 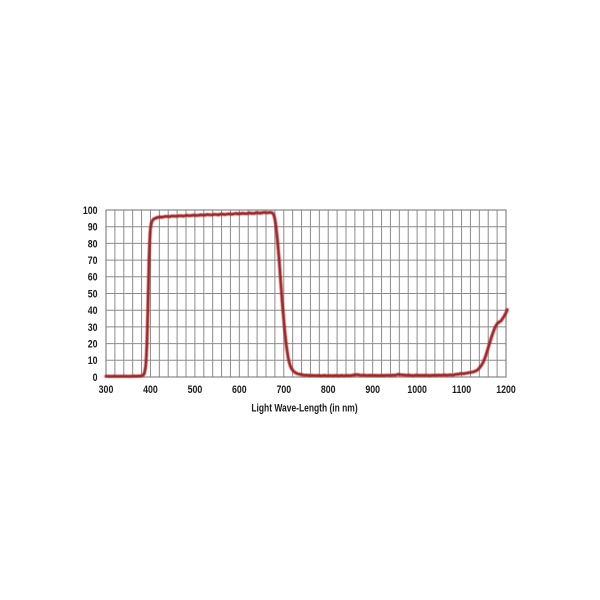 I want to click on svg-text: 600, so click(x=239, y=390).